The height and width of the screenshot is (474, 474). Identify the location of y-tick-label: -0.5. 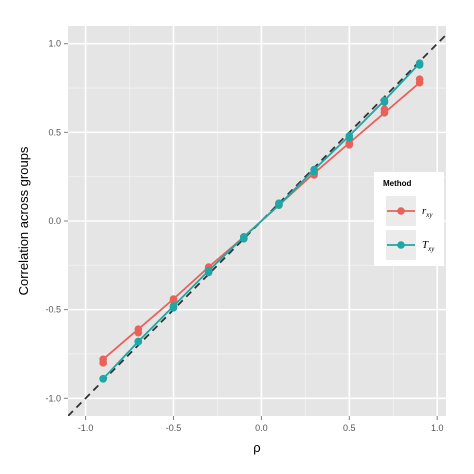
(53, 310).